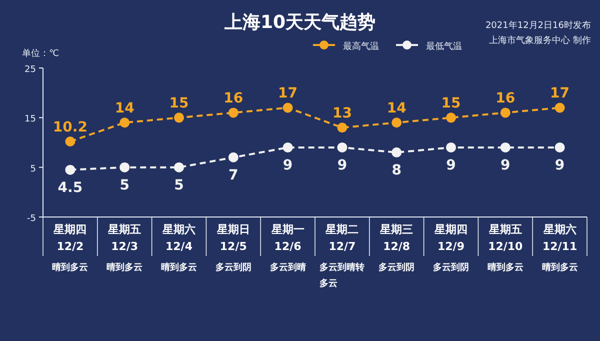  What do you see at coordinates (341, 238) in the screenshot?
I see `x-tick-label: 星期二 12/7` at bounding box center [341, 238].